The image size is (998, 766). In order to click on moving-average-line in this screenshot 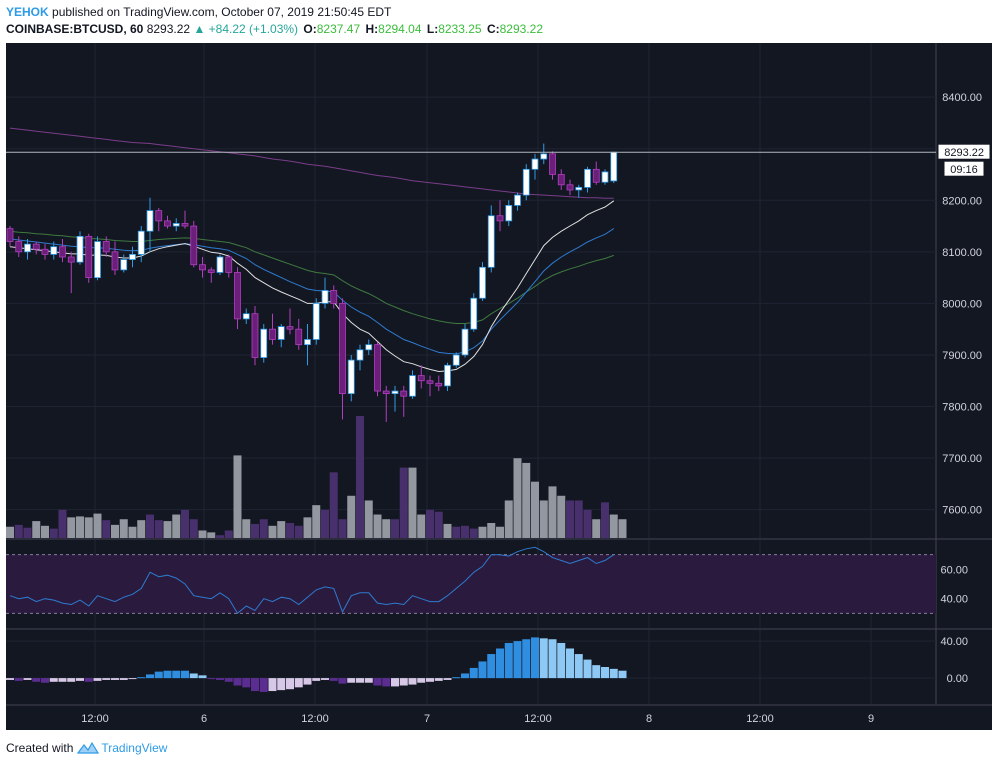, I will do `click(311, 277)`.